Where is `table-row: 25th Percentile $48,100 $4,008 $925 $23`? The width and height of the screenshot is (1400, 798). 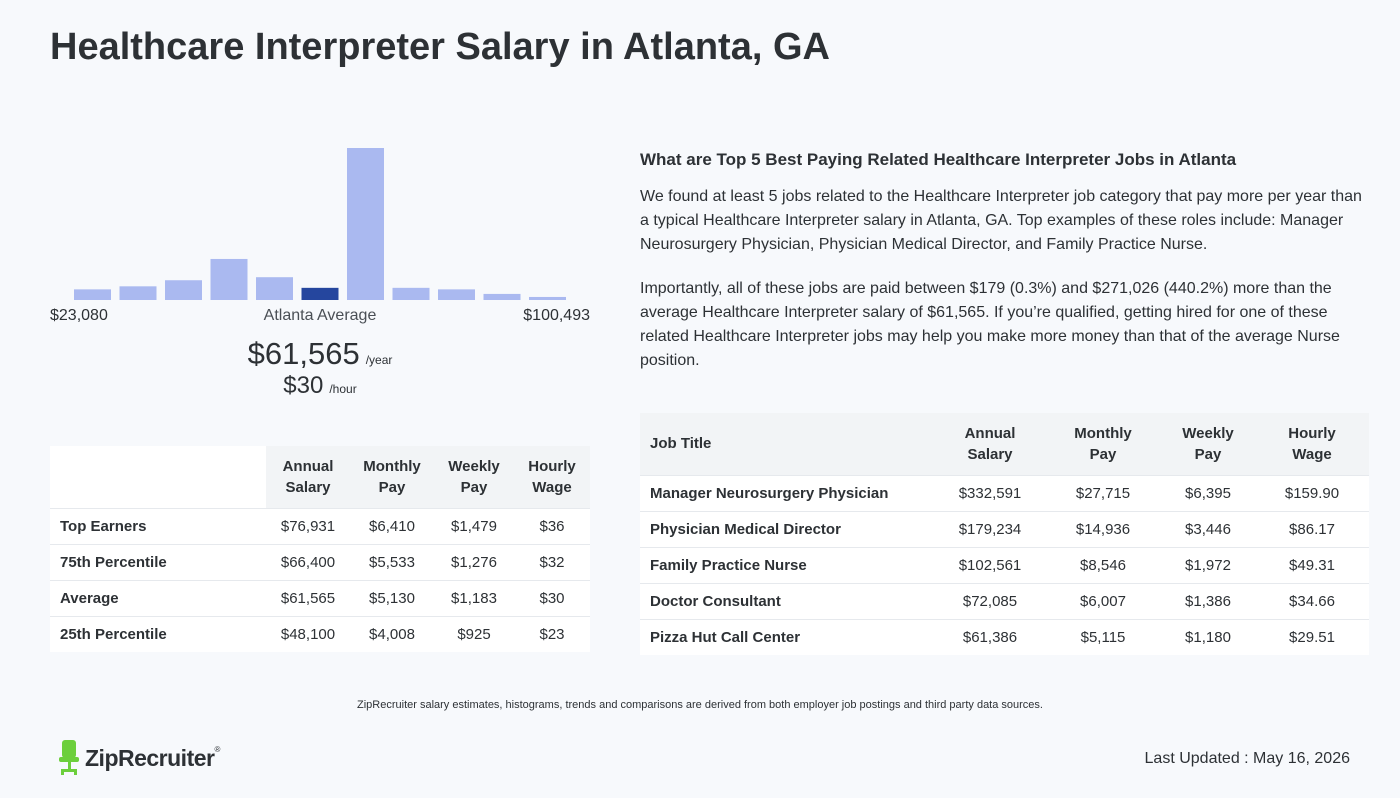 table-row: 25th Percentile $48,100 $4,008 $925 $23 is located at coordinates (320, 633).